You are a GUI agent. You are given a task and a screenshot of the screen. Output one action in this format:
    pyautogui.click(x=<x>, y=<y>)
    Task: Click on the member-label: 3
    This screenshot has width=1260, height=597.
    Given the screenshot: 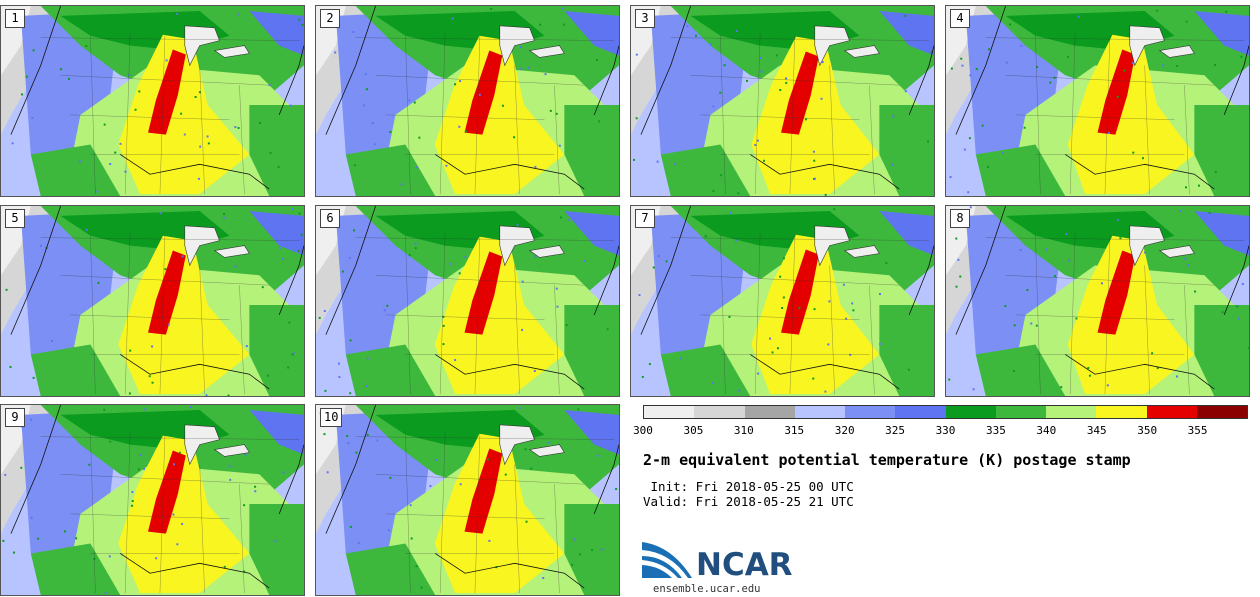 What is the action you would take?
    pyautogui.click(x=645, y=18)
    